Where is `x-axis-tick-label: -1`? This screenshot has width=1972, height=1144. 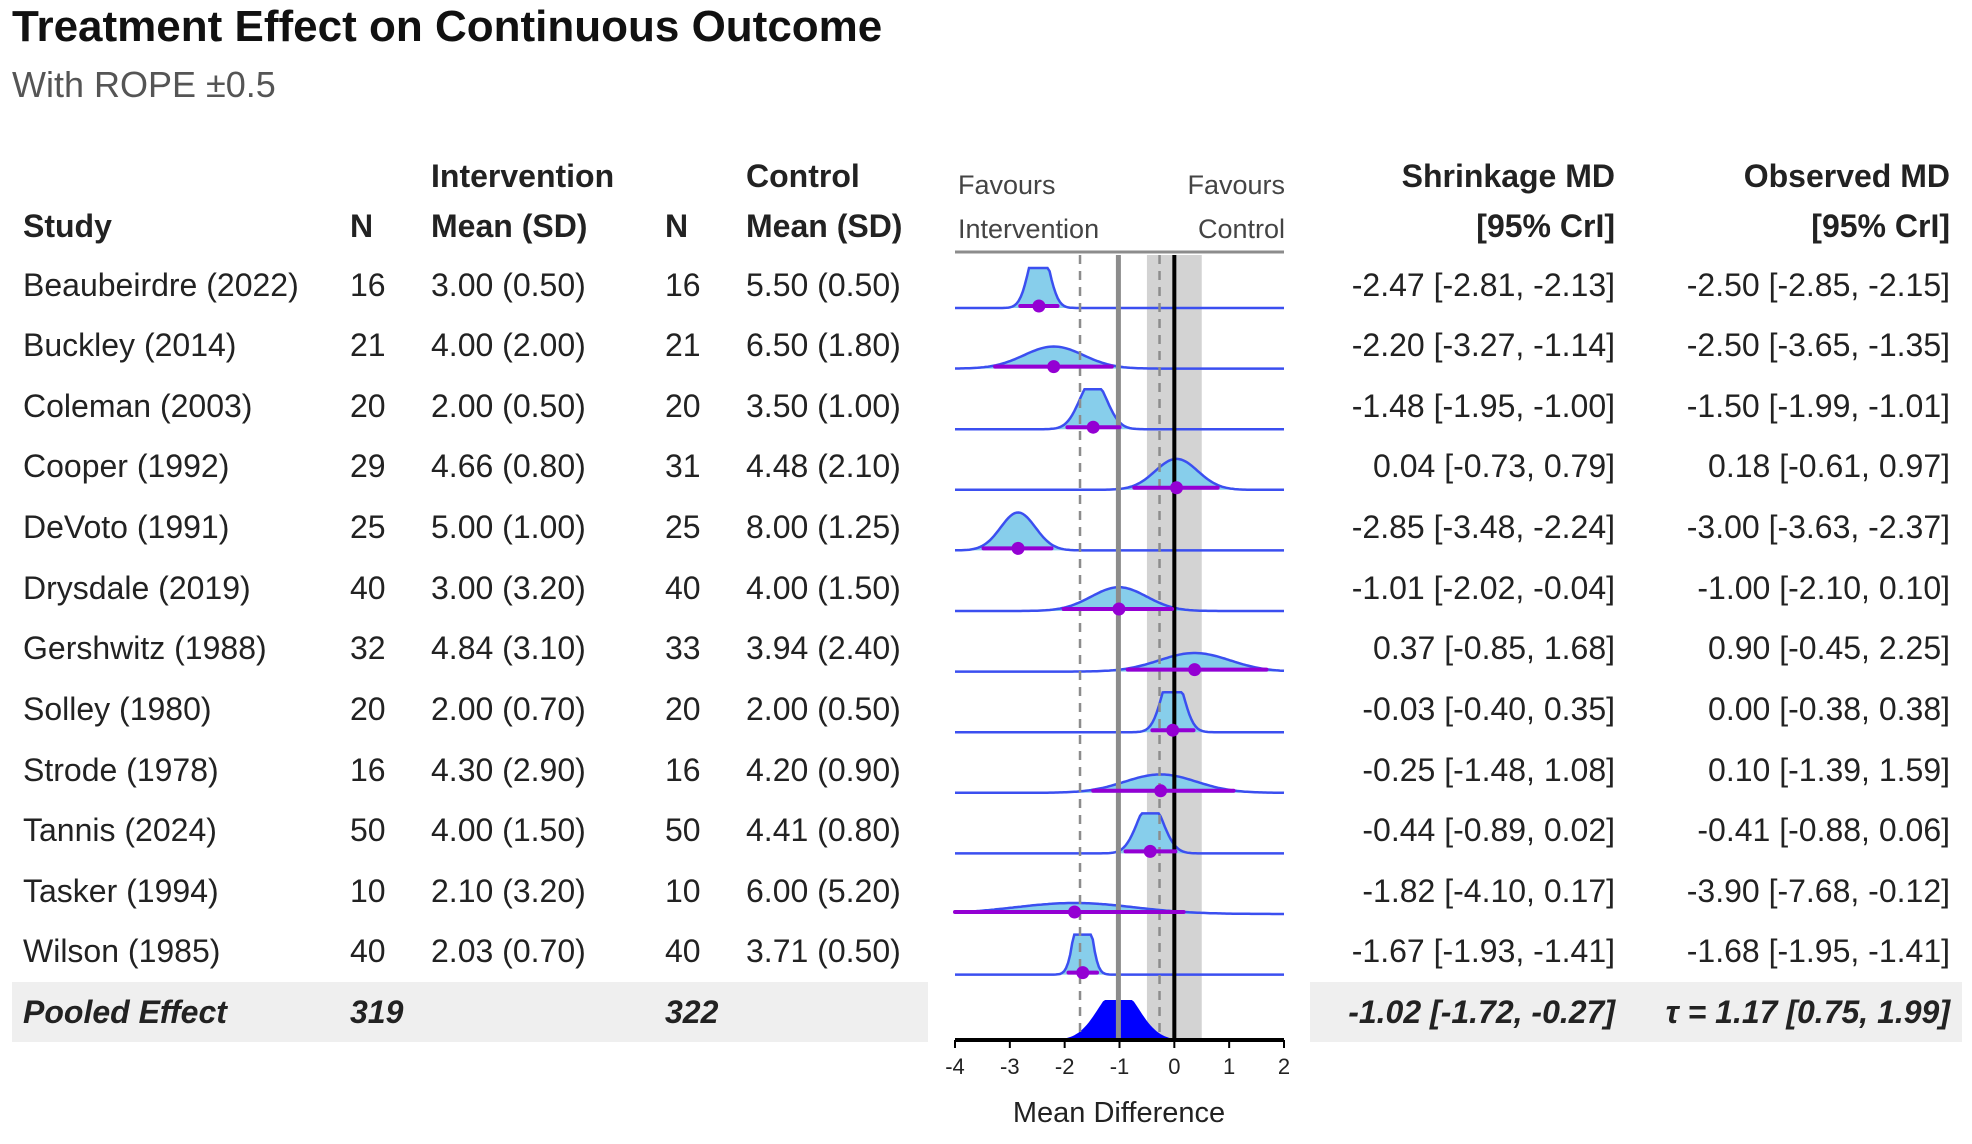 x-axis-tick-label: -1 is located at coordinates (1120, 1066).